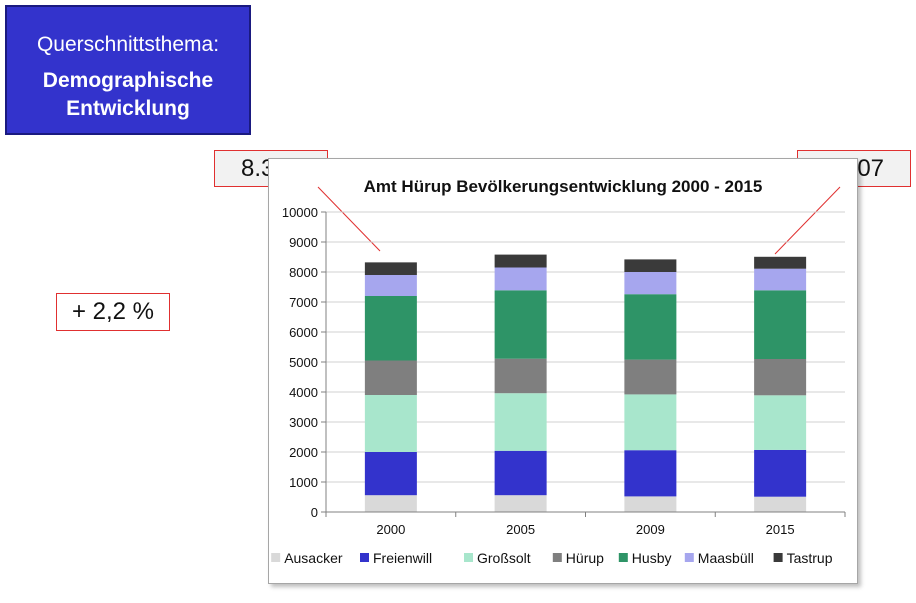 This screenshot has height=603, width=916. Describe the element at coordinates (780, 529) in the screenshot. I see `x-tick-label: 2015` at that location.